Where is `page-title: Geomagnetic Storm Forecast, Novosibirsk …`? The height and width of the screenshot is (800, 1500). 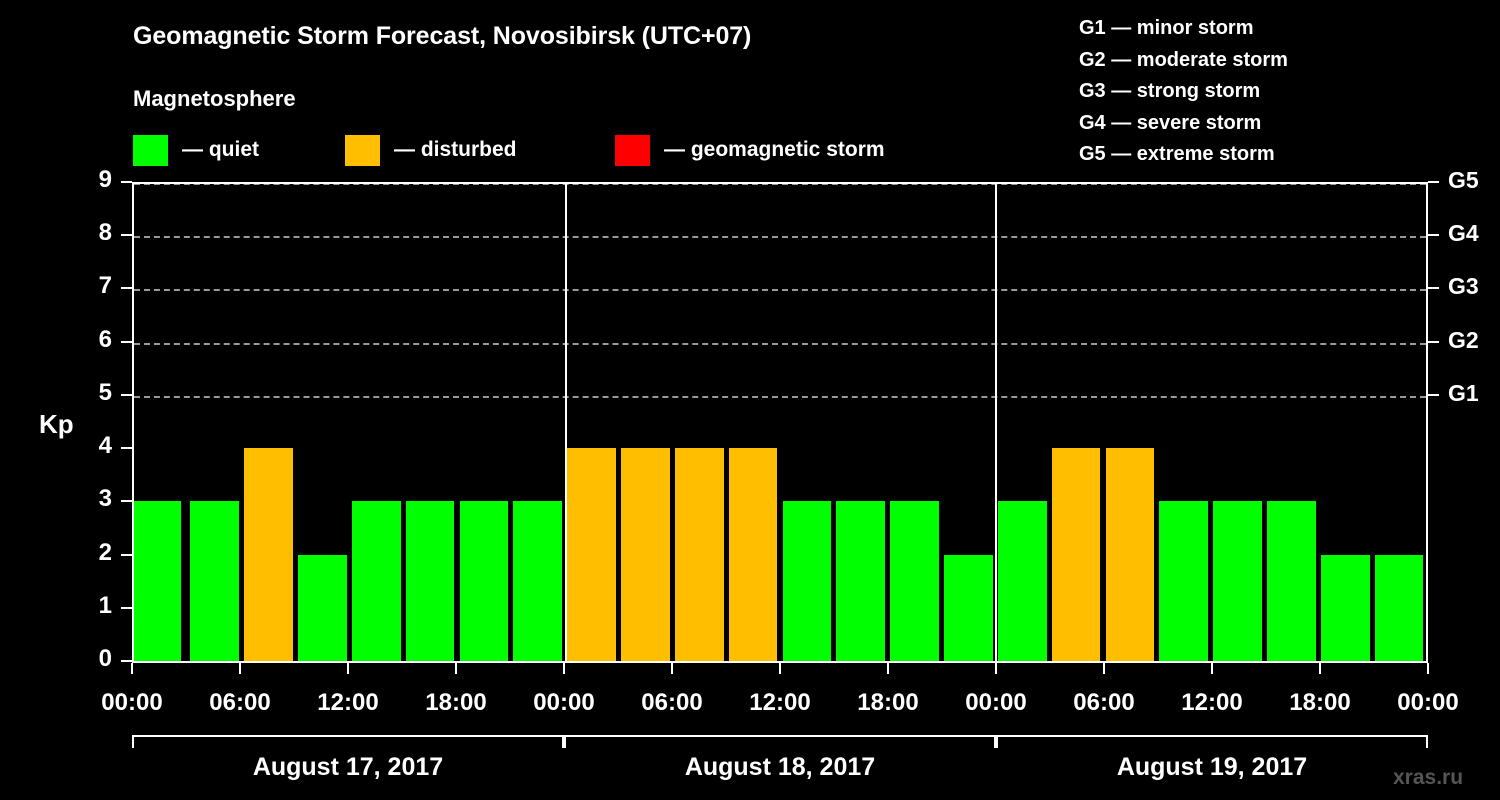
page-title: Geomagnetic Storm Forecast, Novosibirsk … is located at coordinates (442, 36).